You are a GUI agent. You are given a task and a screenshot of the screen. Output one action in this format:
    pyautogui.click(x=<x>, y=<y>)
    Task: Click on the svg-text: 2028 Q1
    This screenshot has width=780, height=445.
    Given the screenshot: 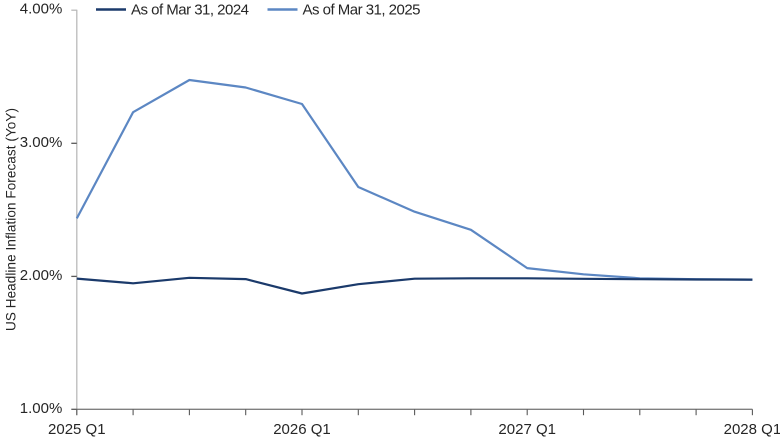 What is the action you would take?
    pyautogui.click(x=752, y=429)
    